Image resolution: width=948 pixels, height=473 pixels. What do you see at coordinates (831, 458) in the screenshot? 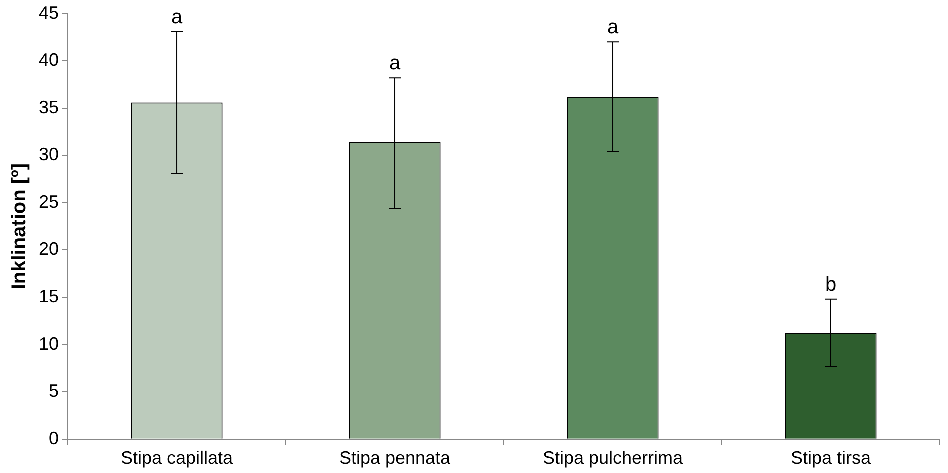
I see `x-tick-label: Stipa tirsa` at bounding box center [831, 458].